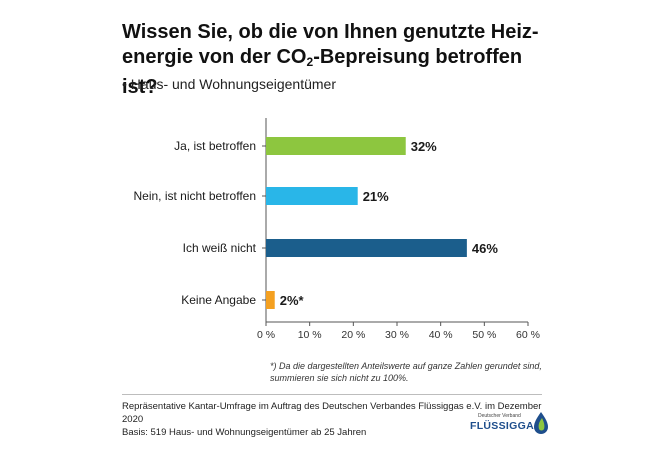 This screenshot has width=650, height=450. Describe the element at coordinates (506, 426) in the screenshot. I see `logo-main-text: FLÜSSIGGAS` at that location.